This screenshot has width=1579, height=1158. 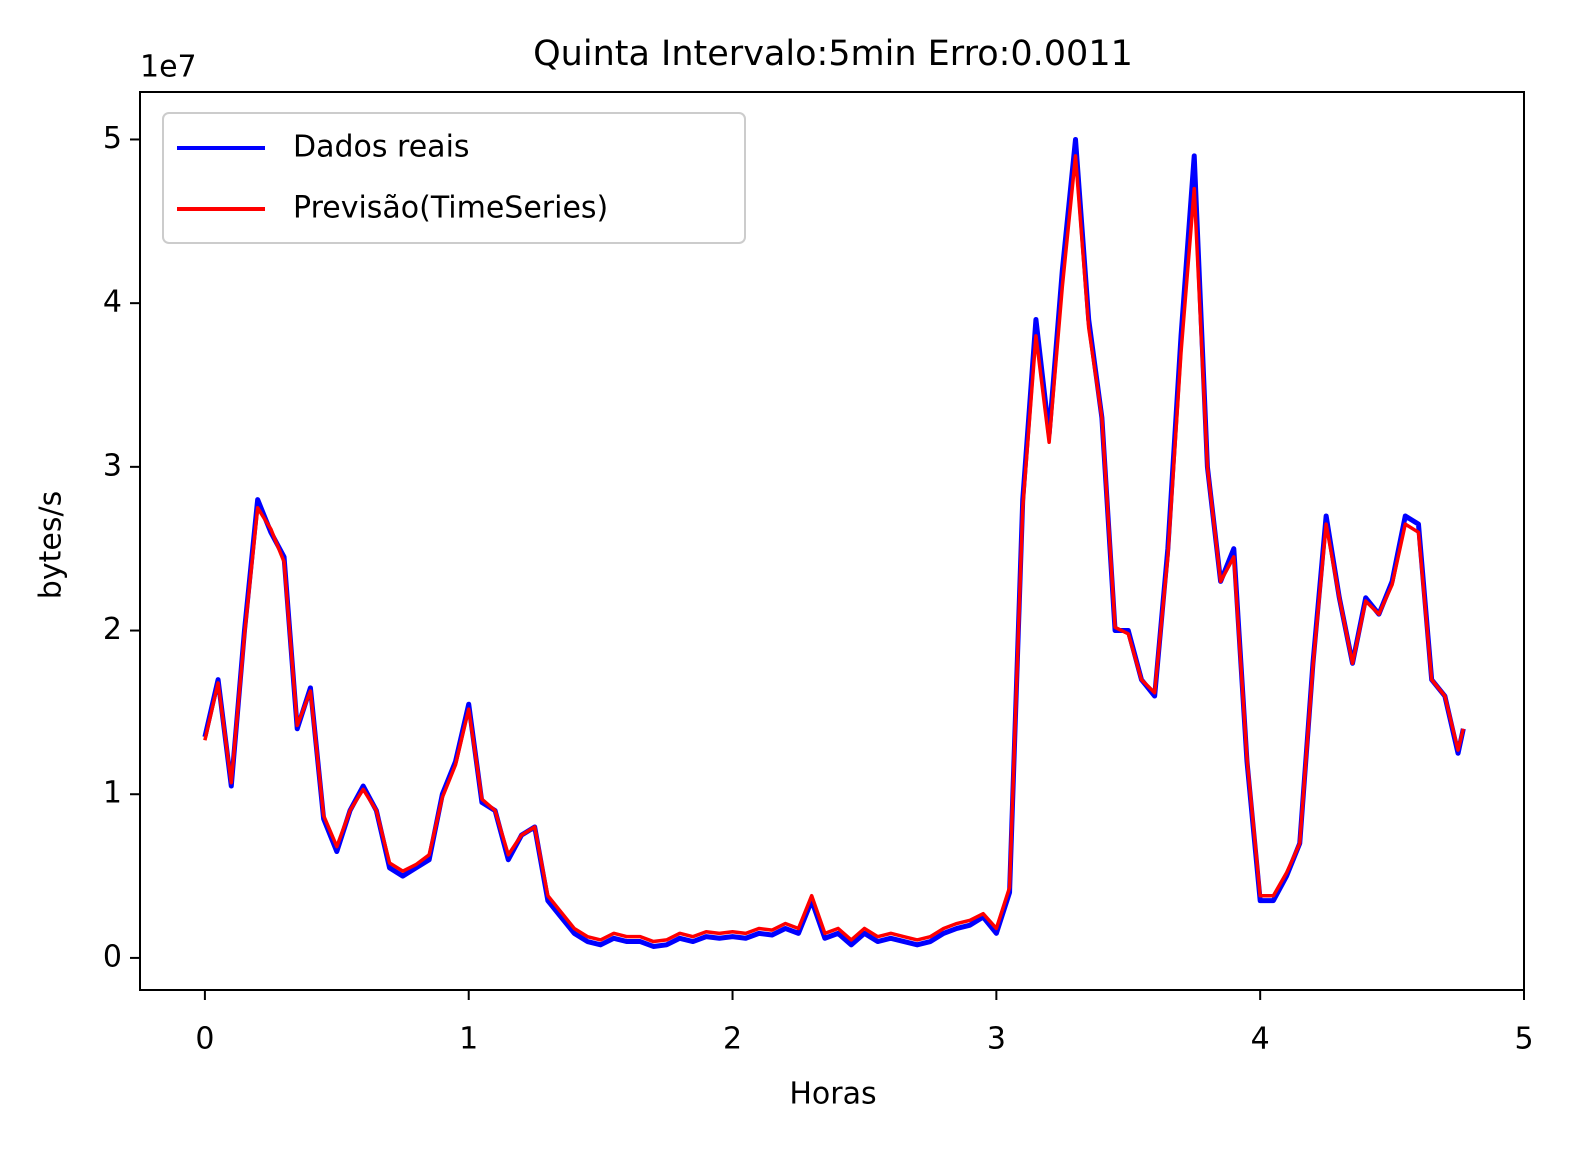 What do you see at coordinates (112, 302) in the screenshot?
I see `y-tick-label: 4` at bounding box center [112, 302].